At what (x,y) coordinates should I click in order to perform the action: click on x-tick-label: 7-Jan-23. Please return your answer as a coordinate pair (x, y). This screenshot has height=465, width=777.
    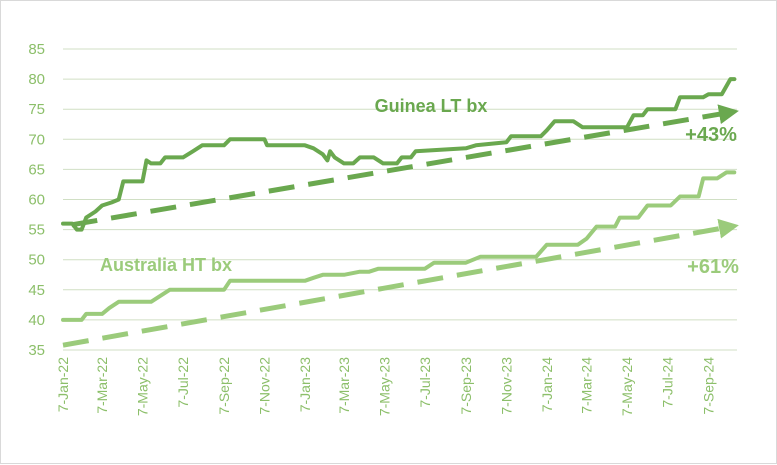
    Looking at the image, I should click on (305, 384).